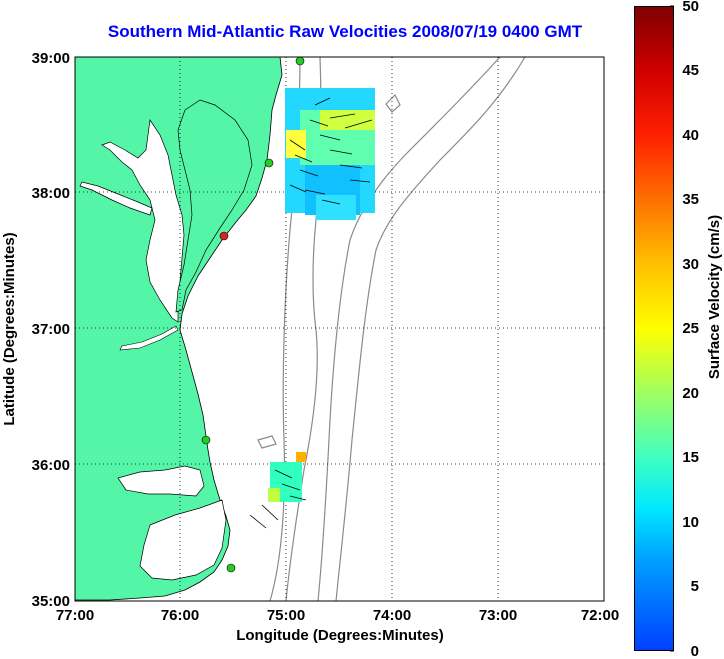  I want to click on station-marker-alert, so click(224, 236).